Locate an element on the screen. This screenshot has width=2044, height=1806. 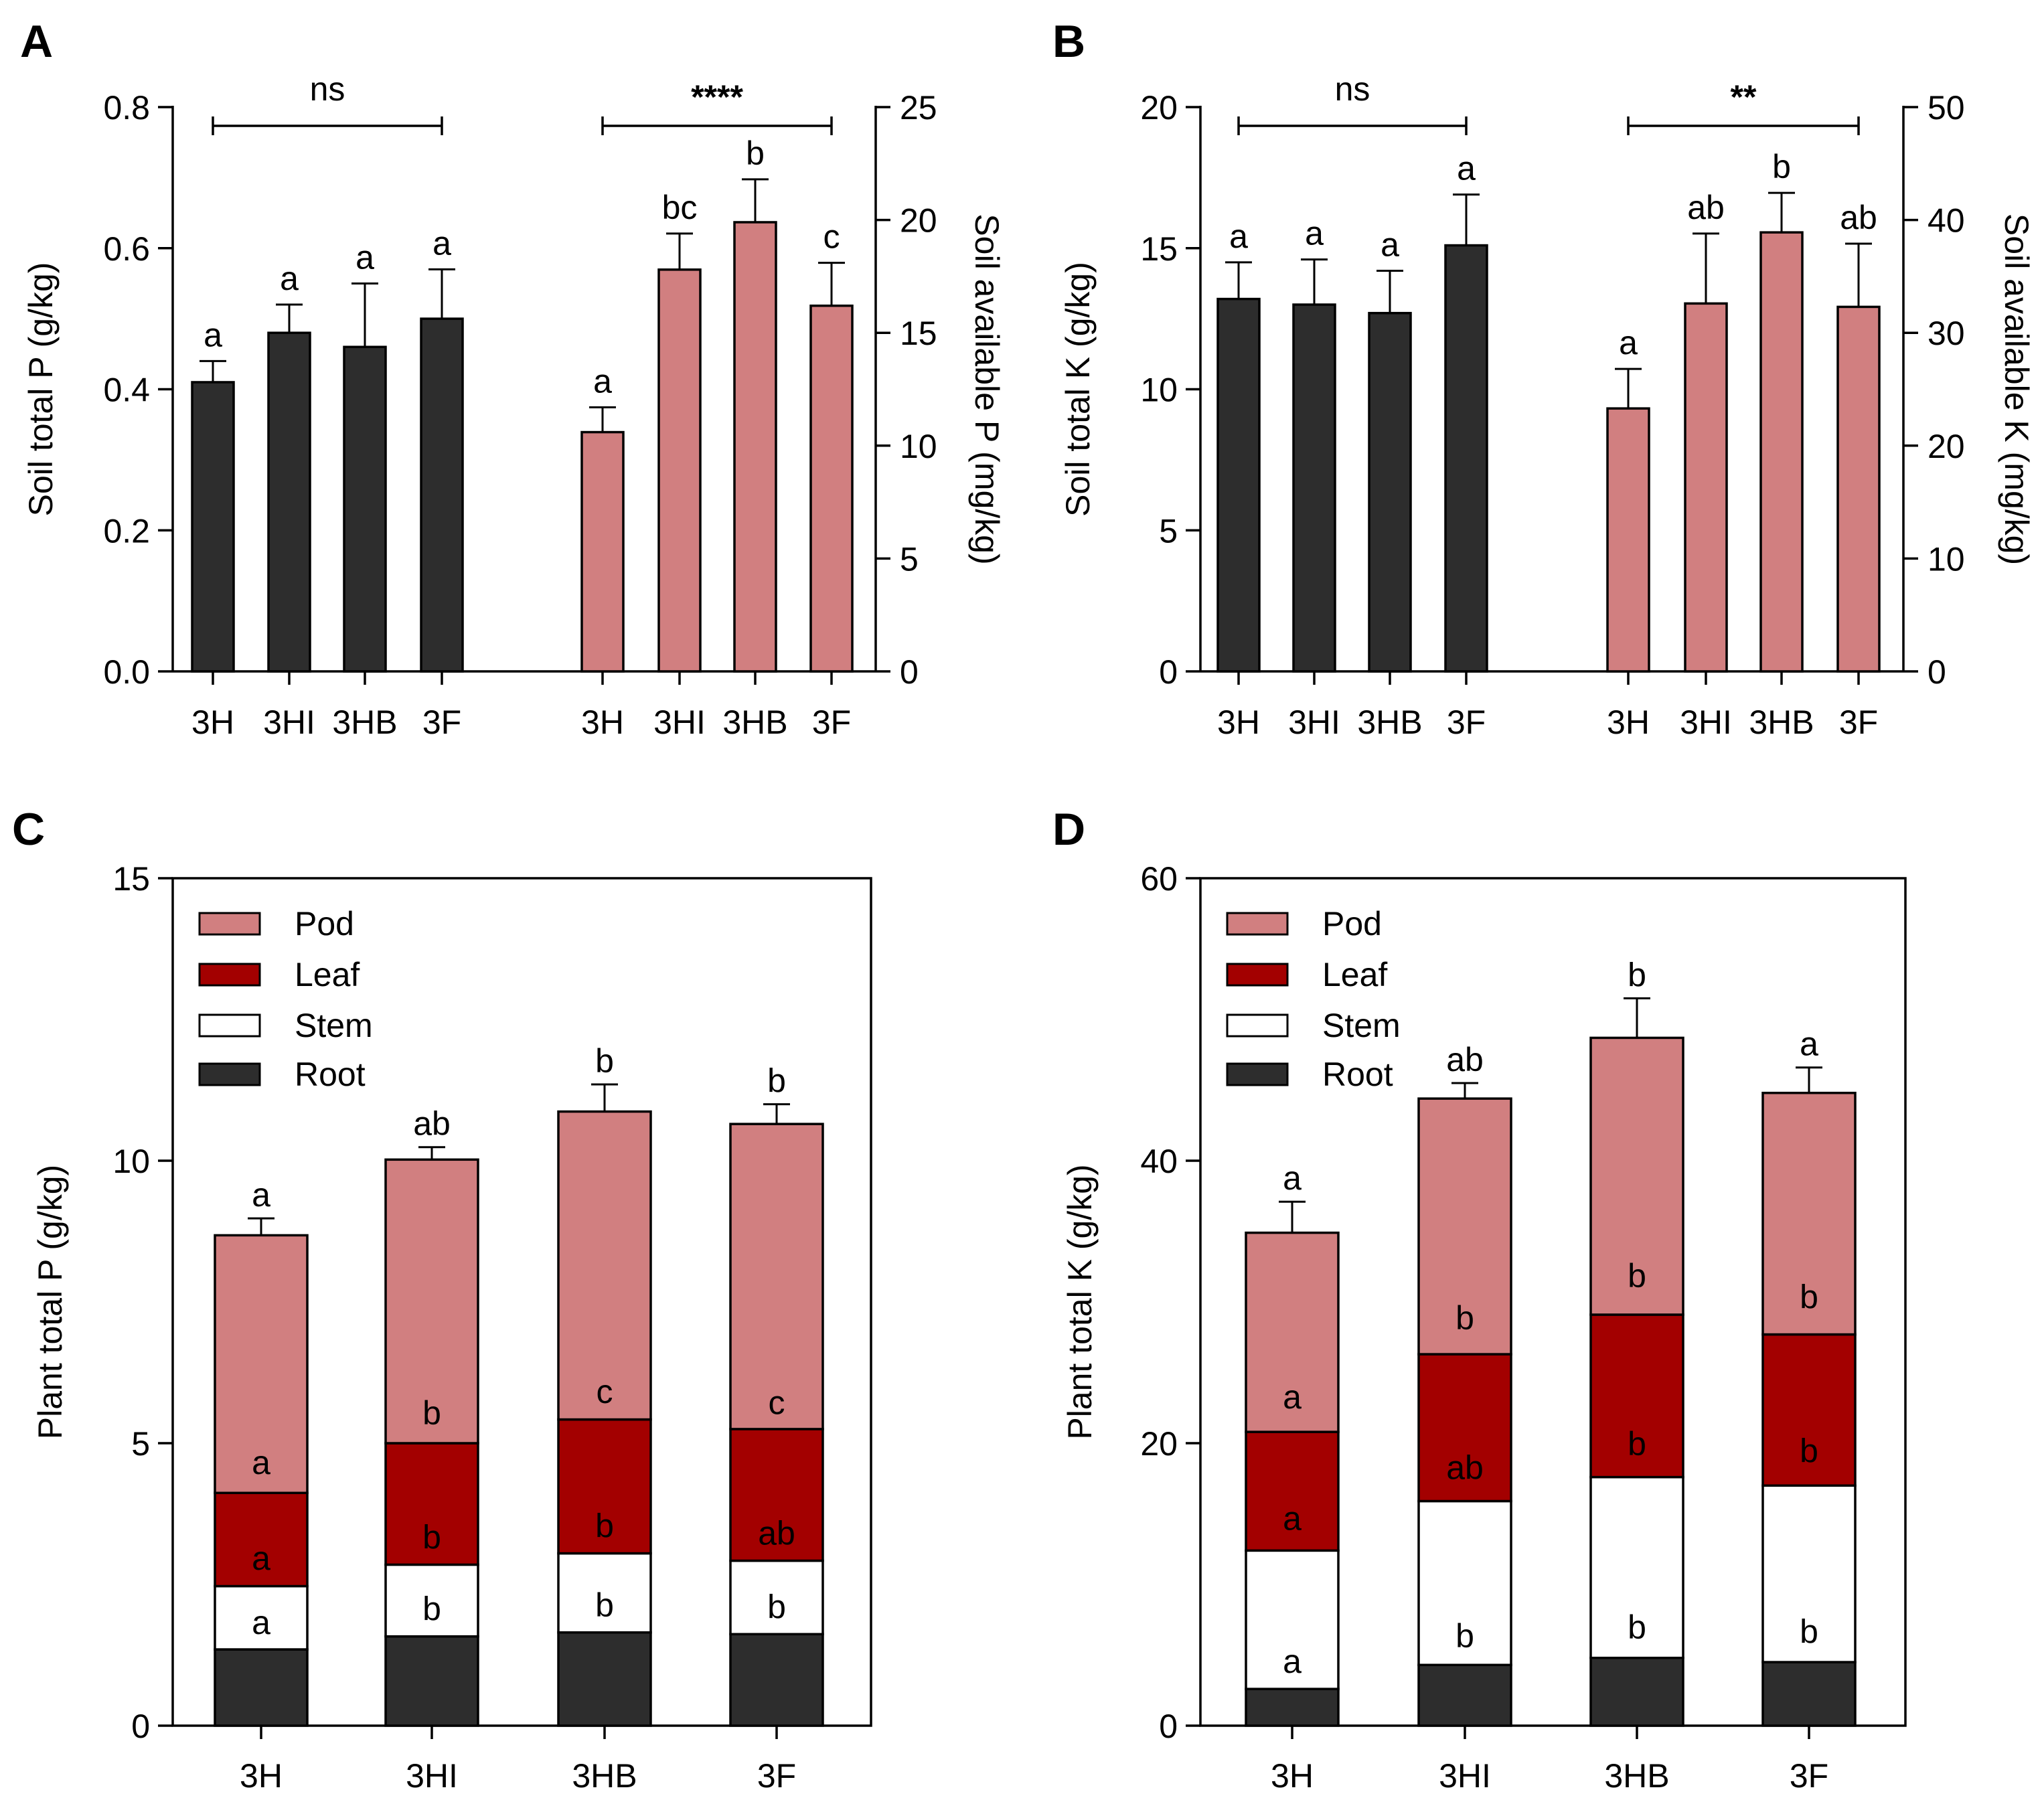
panel-a-right-letter: b is located at coordinates (755, 153).